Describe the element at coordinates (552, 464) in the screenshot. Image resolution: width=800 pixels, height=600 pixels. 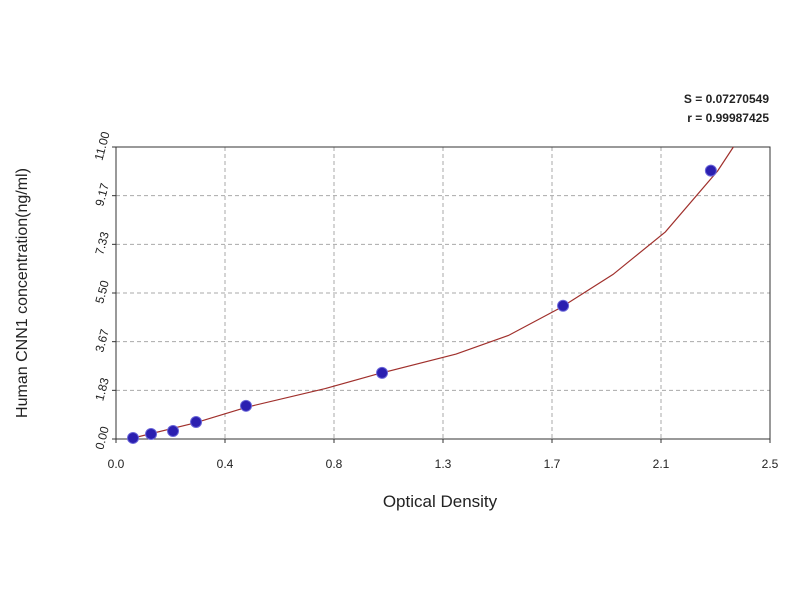
I see `x-tick-label: 1.7` at that location.